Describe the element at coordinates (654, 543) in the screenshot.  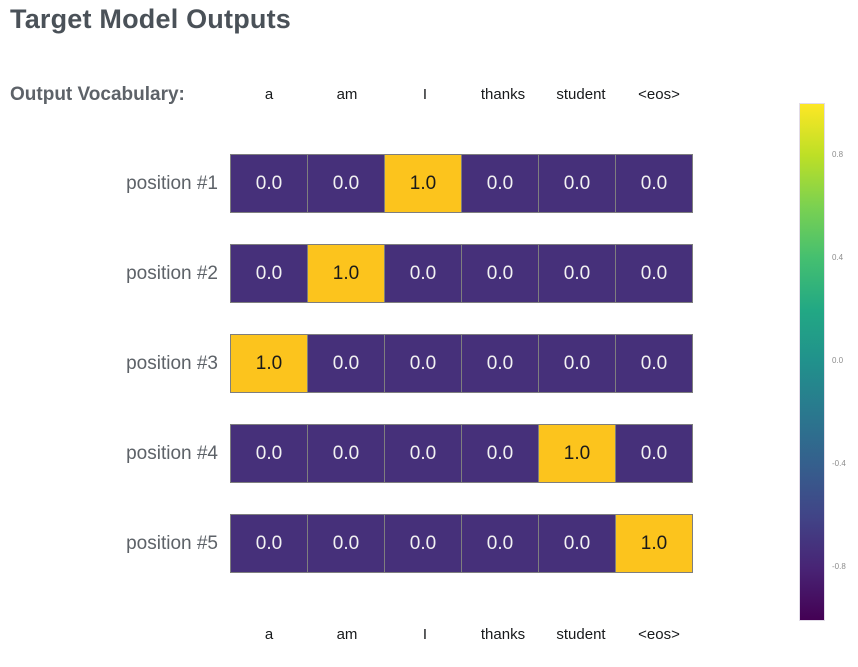
I see `heatmap-cell-r5-eos: 1.0` at that location.